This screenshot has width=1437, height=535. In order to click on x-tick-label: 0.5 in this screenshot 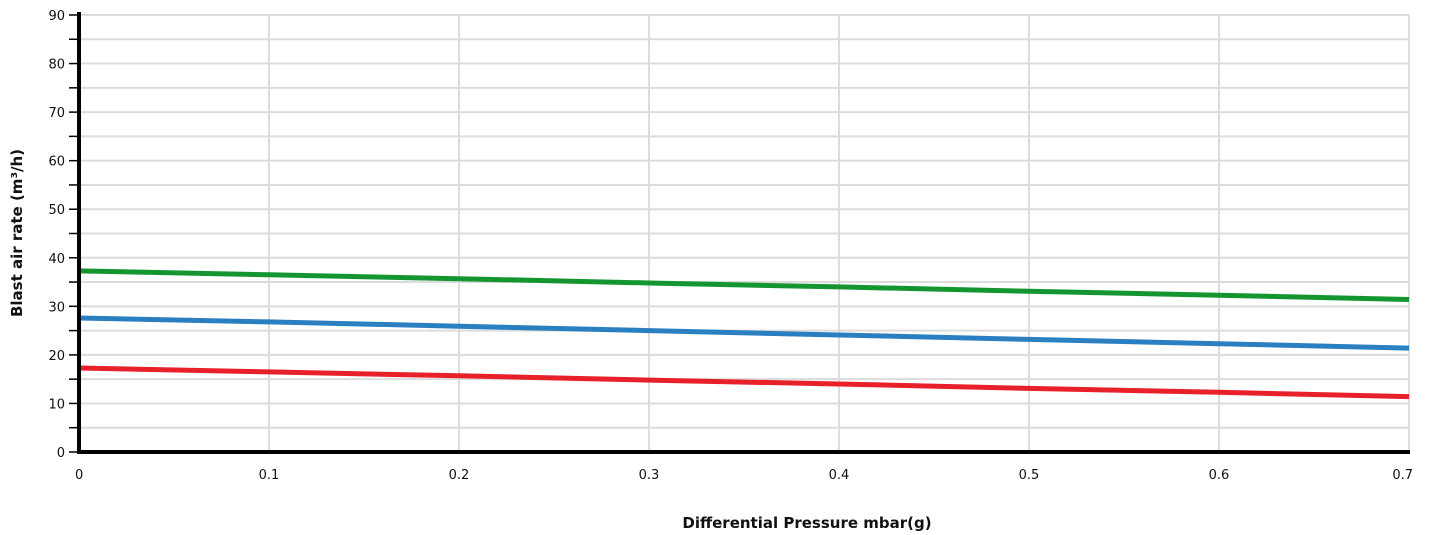, I will do `click(1029, 475)`.